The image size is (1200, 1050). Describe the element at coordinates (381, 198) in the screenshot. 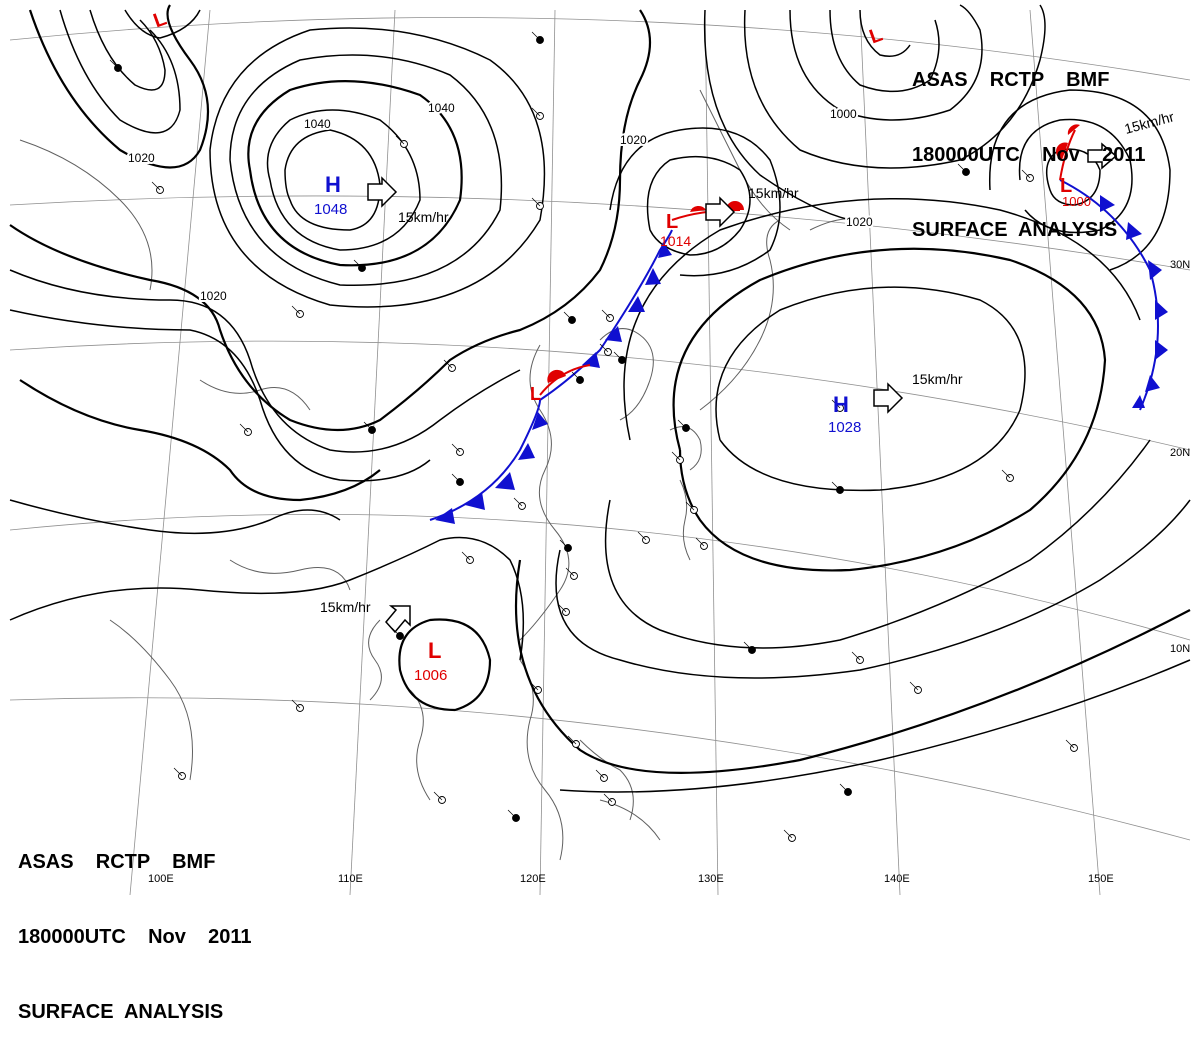

I see `high-center-1048: H 1048 15km/hr` at that location.